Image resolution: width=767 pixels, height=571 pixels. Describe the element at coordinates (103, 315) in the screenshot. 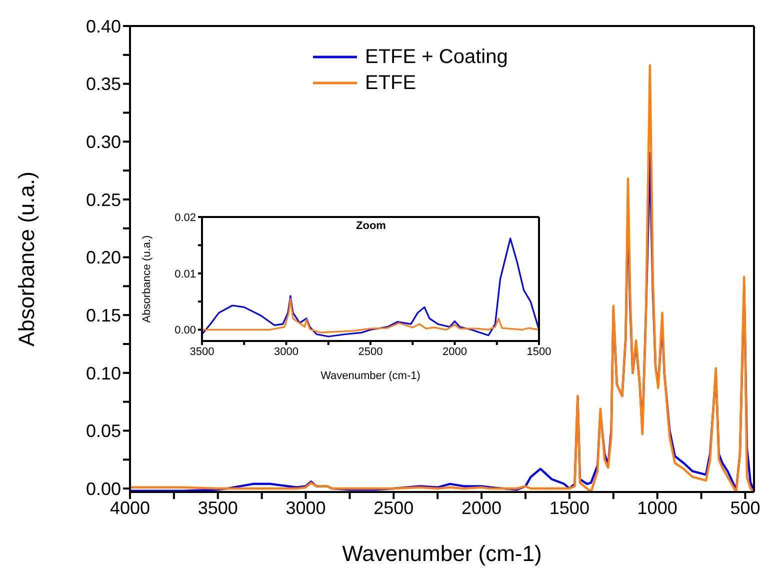

I see `y-tick-label: 0.15` at that location.